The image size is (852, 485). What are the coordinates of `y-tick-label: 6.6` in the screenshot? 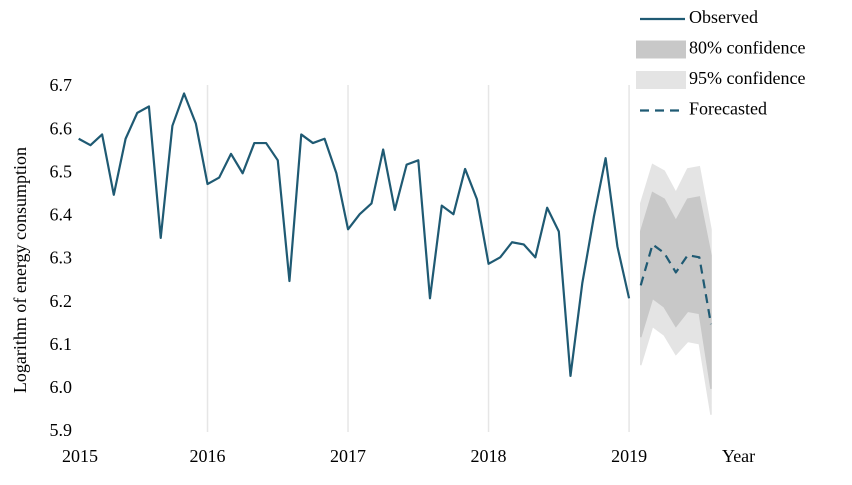 It's located at (61, 128).